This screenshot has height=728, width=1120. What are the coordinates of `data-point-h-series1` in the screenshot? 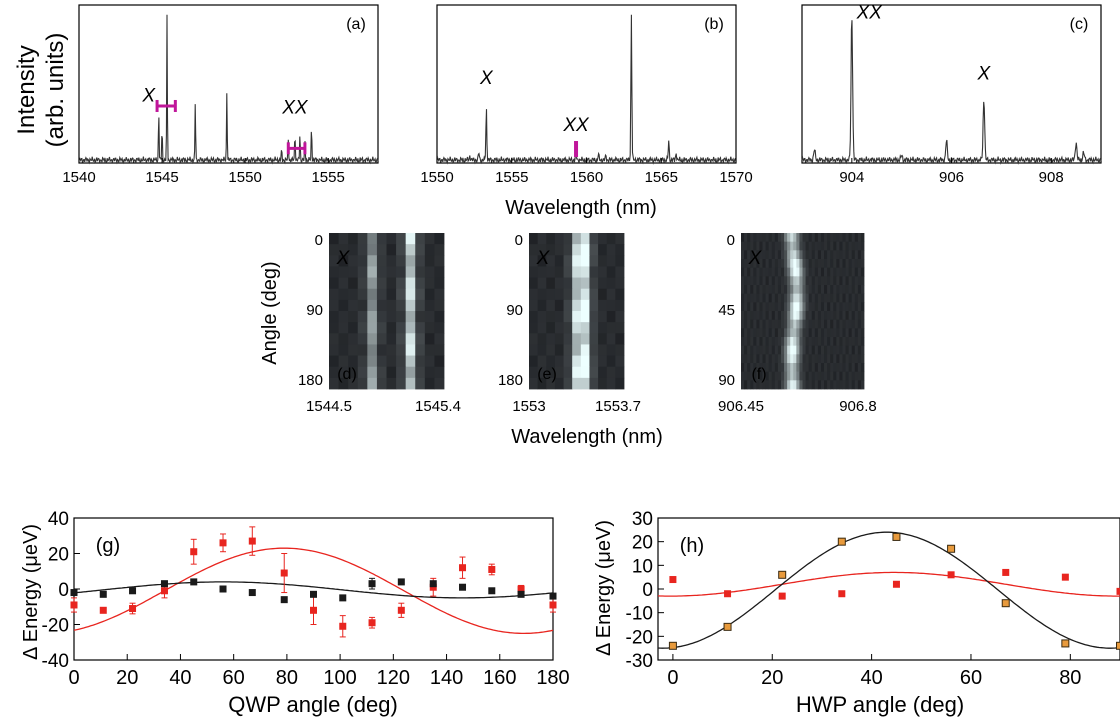 It's located at (1118, 645).